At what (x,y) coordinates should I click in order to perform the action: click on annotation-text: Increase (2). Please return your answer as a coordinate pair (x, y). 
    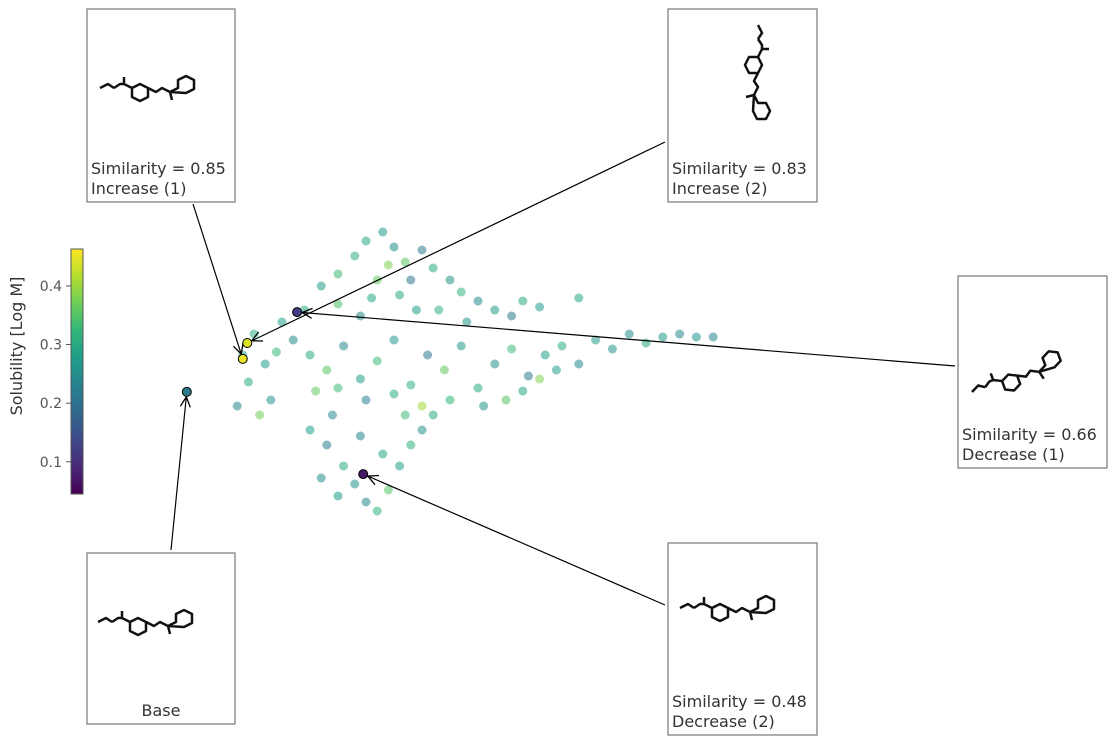
    Looking at the image, I should click on (719, 188).